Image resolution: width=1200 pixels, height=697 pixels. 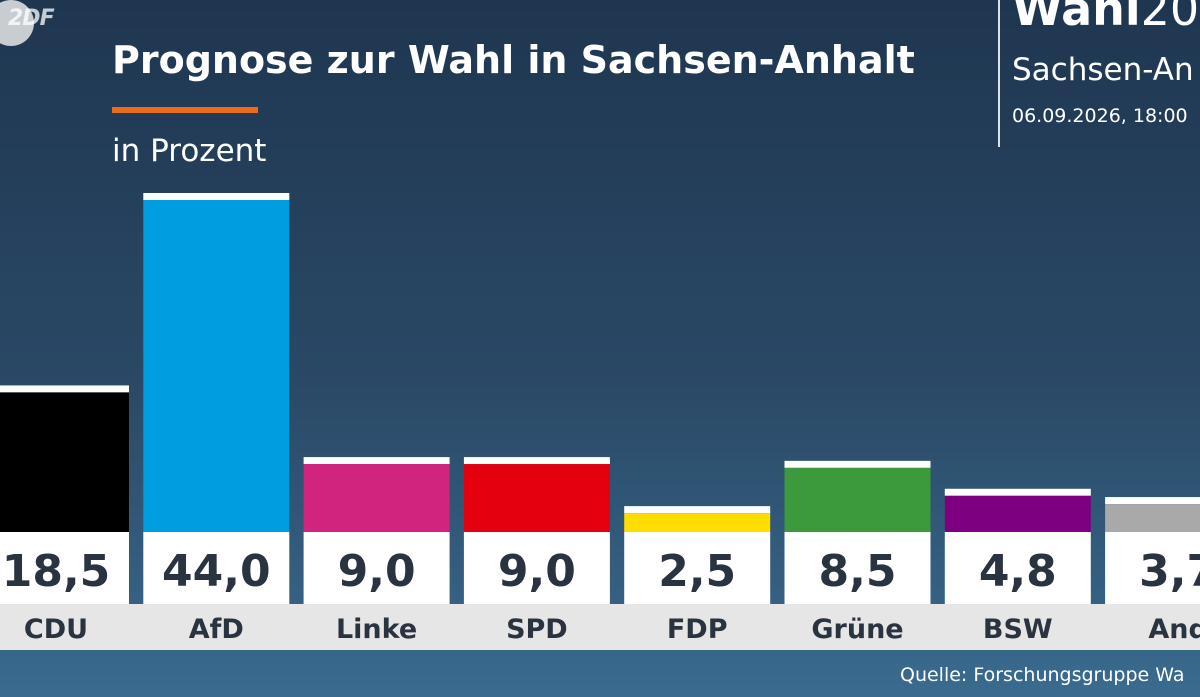 I want to click on category-label: And, so click(x=1174, y=629).